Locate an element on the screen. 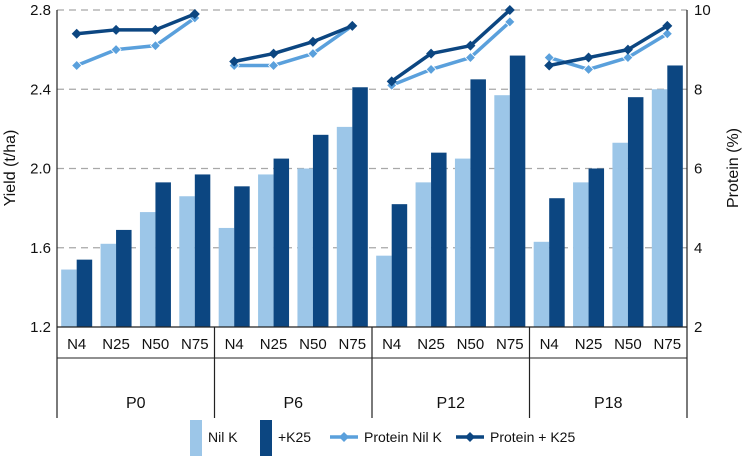  group-label-p0: P0 is located at coordinates (136, 403).